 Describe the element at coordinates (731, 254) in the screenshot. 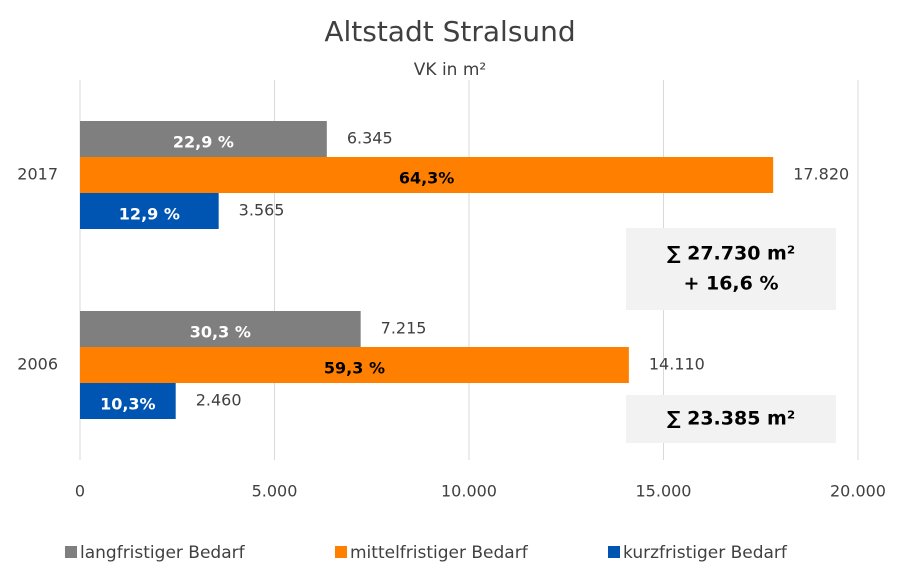

I see `annotation-text: ∑ 27.730 m²` at that location.